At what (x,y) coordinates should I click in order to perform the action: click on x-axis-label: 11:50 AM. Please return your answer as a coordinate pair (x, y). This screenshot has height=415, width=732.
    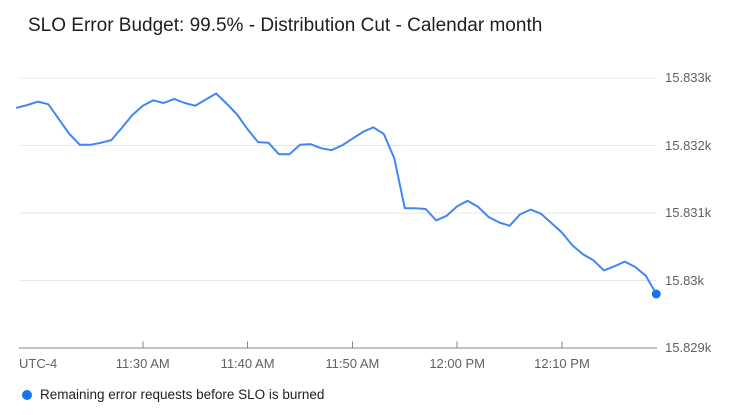
    Looking at the image, I should click on (352, 363).